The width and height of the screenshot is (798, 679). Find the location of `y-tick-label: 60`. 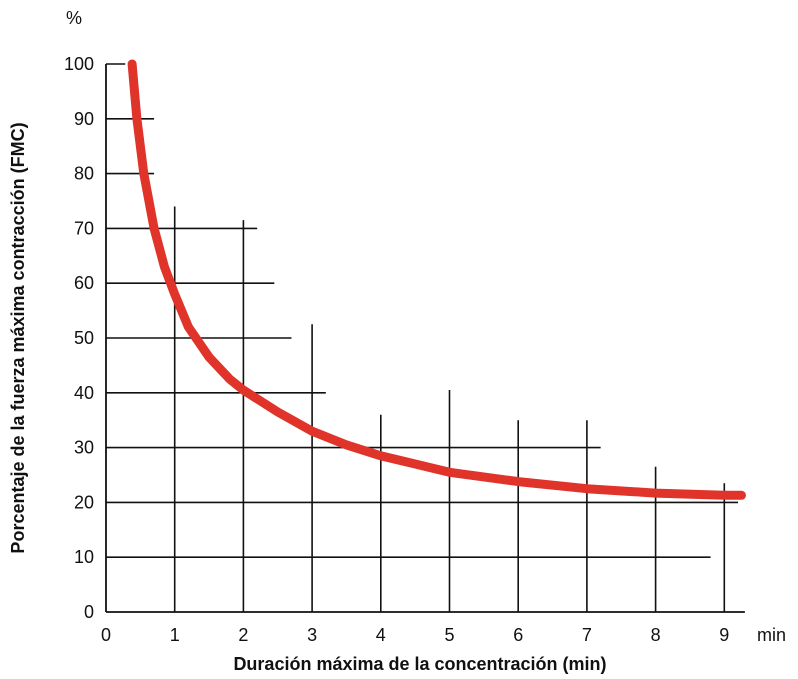

y-tick-label: 60 is located at coordinates (84, 283).